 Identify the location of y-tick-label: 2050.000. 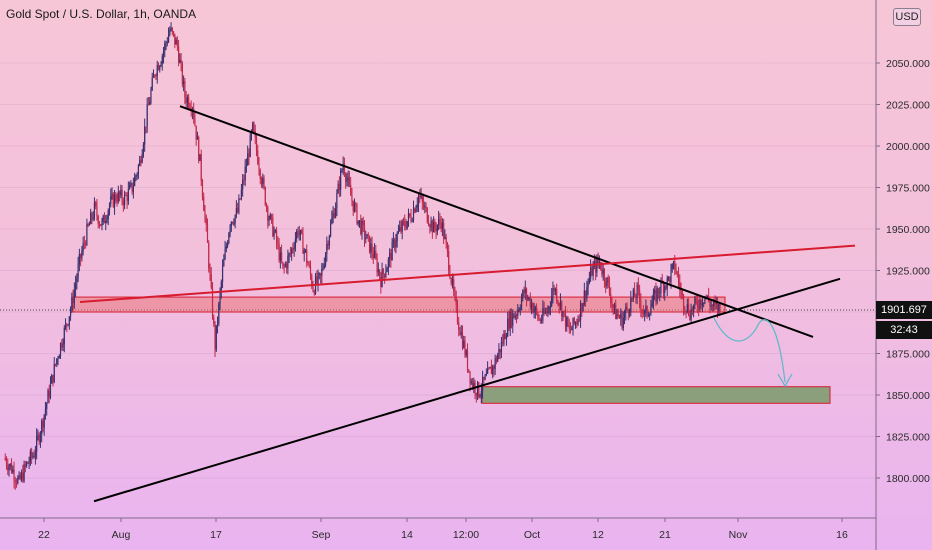
(908, 64).